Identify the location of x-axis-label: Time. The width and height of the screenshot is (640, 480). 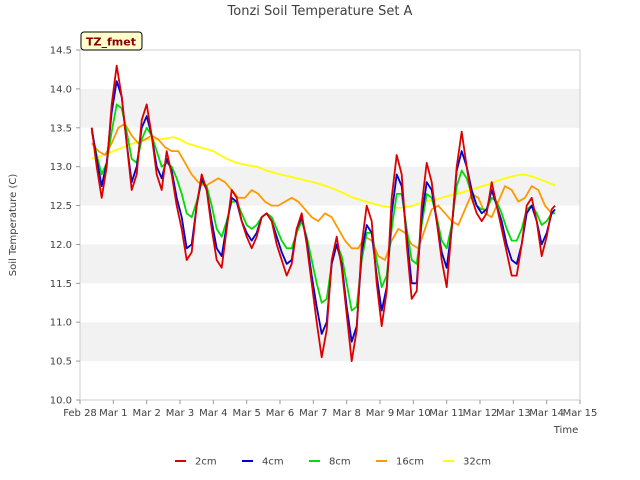
(565, 430).